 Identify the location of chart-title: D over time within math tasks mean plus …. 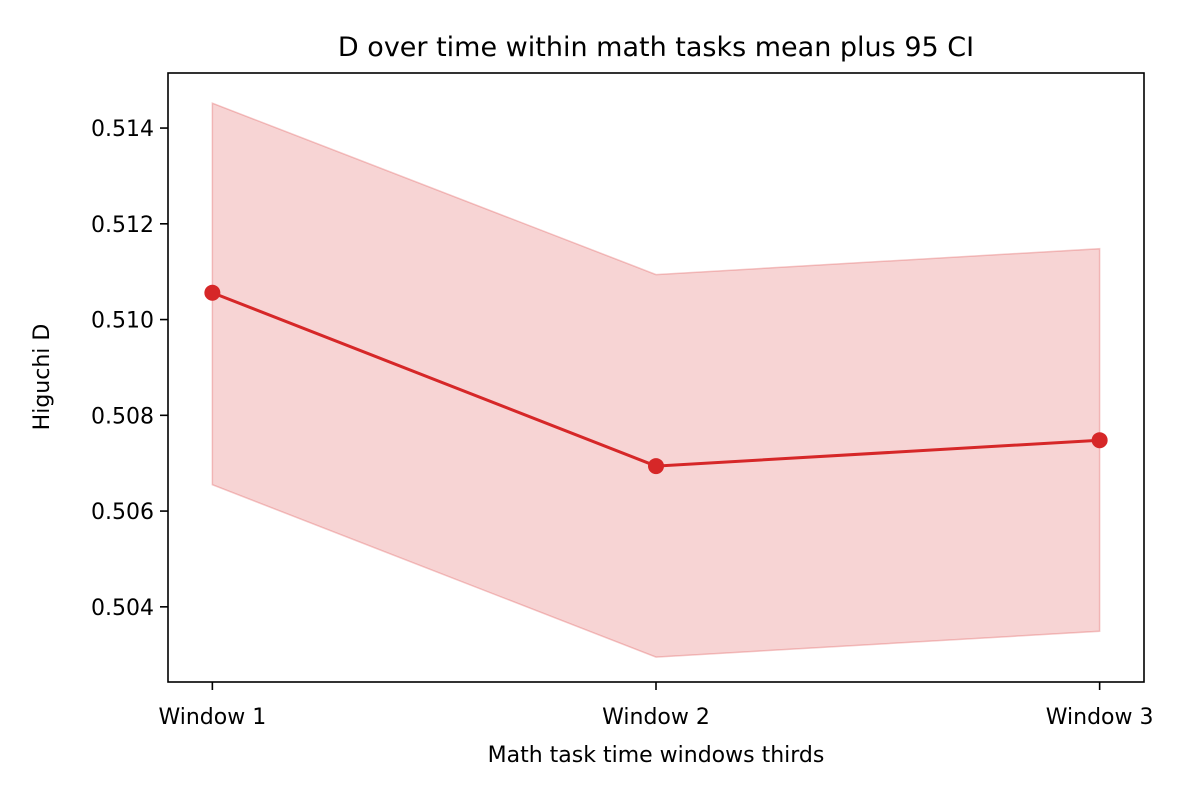
(656, 47).